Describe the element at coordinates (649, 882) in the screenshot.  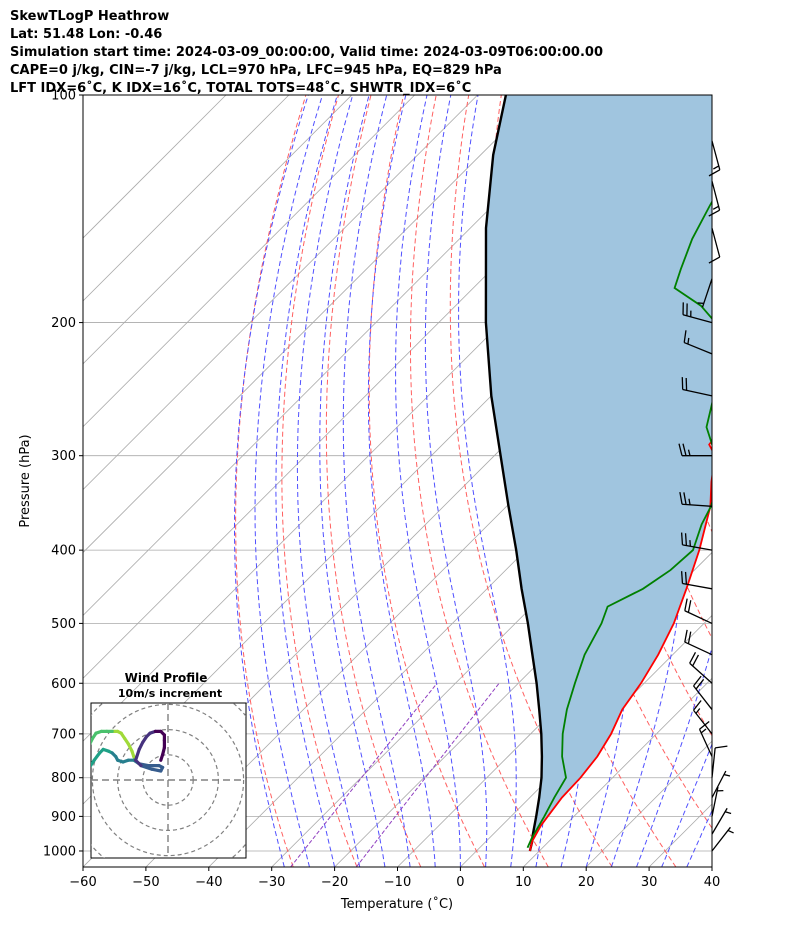
I see `x-tick-label: 30` at that location.